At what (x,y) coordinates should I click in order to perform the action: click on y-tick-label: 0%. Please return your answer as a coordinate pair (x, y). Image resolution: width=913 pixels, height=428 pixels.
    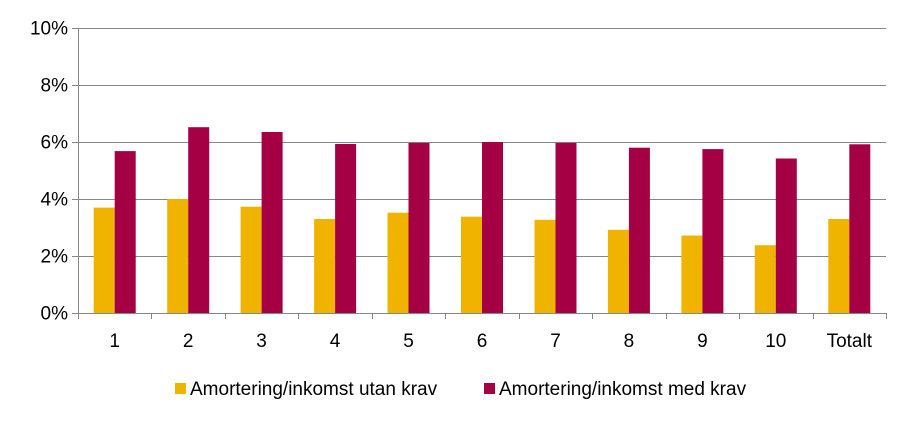
    Looking at the image, I should click on (55, 314).